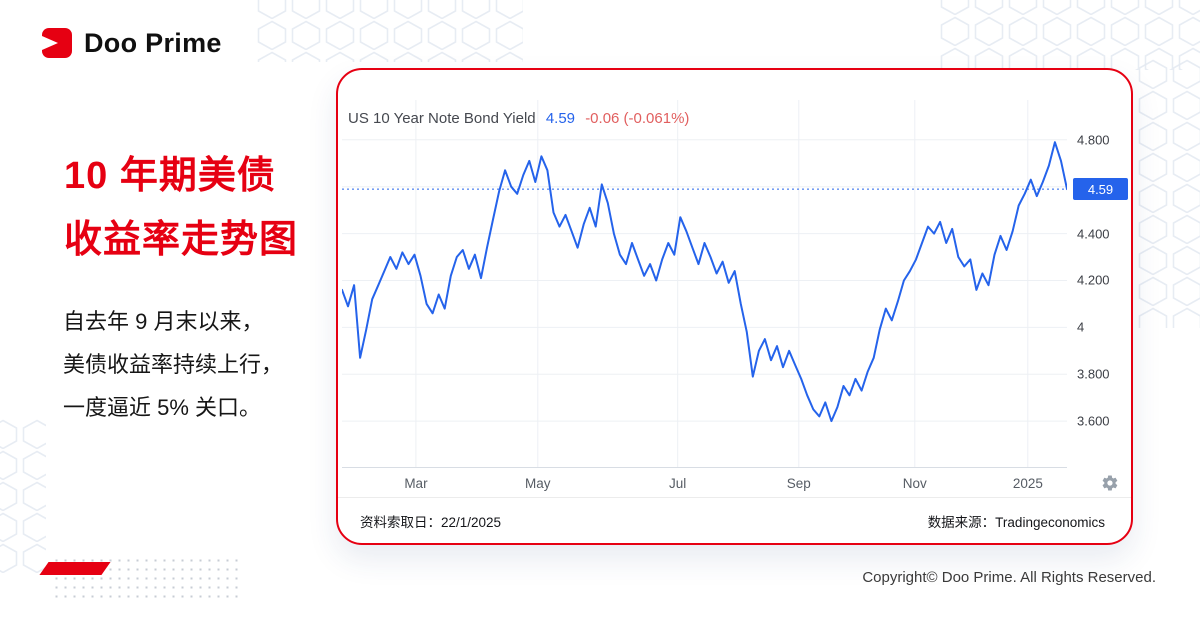 The image size is (1200, 628). What do you see at coordinates (442, 118) in the screenshot?
I see `chart-title-text: US 10 Year Note Bond Yield` at bounding box center [442, 118].